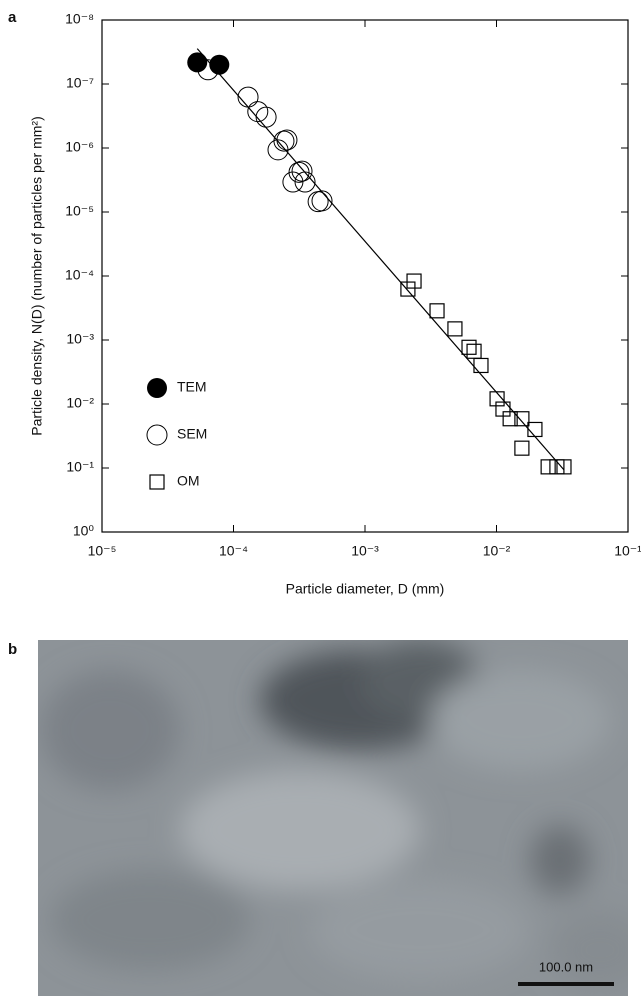  Describe the element at coordinates (79, 211) in the screenshot. I see `y-tick-label: 10⁻⁵` at that location.